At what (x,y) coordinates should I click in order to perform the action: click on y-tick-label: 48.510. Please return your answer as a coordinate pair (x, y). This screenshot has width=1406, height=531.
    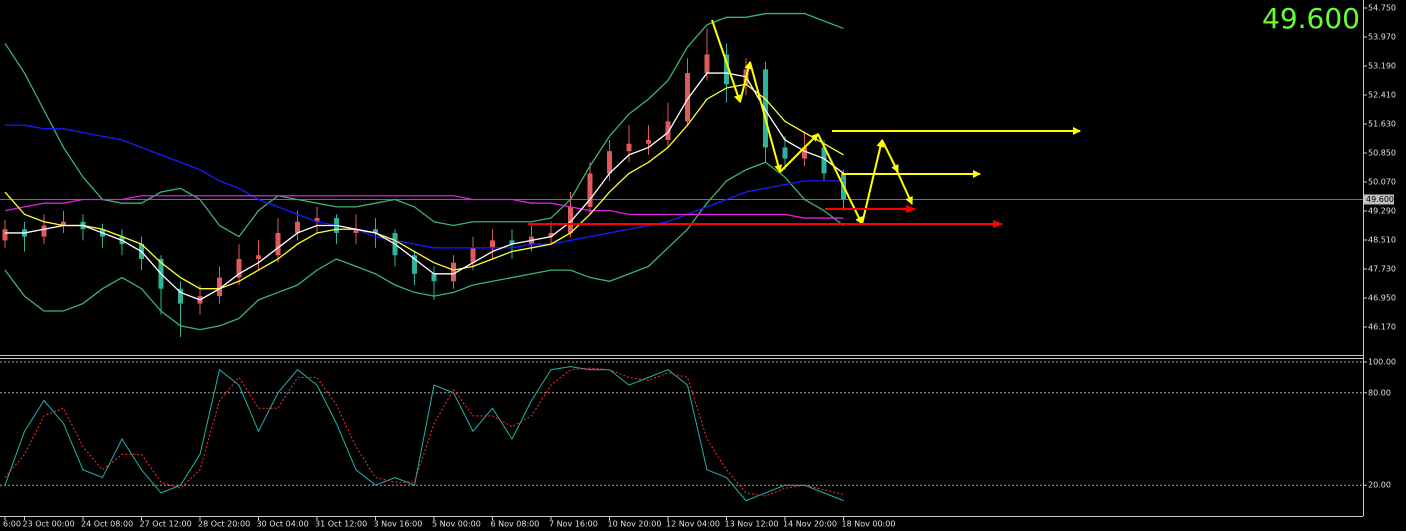
    Looking at the image, I should click on (1382, 240).